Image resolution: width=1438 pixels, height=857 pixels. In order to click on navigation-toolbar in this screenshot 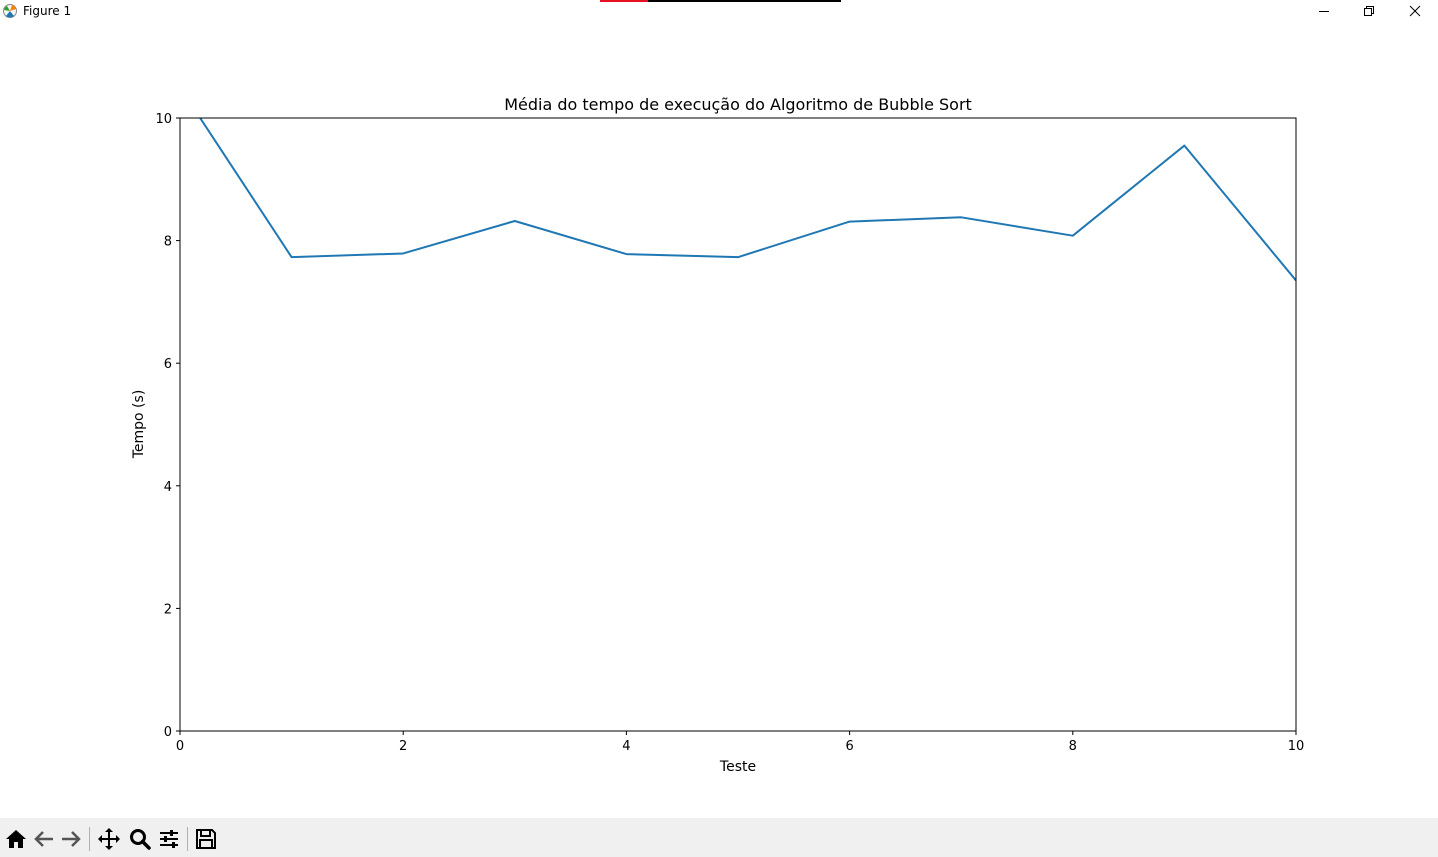, I will do `click(719, 837)`.